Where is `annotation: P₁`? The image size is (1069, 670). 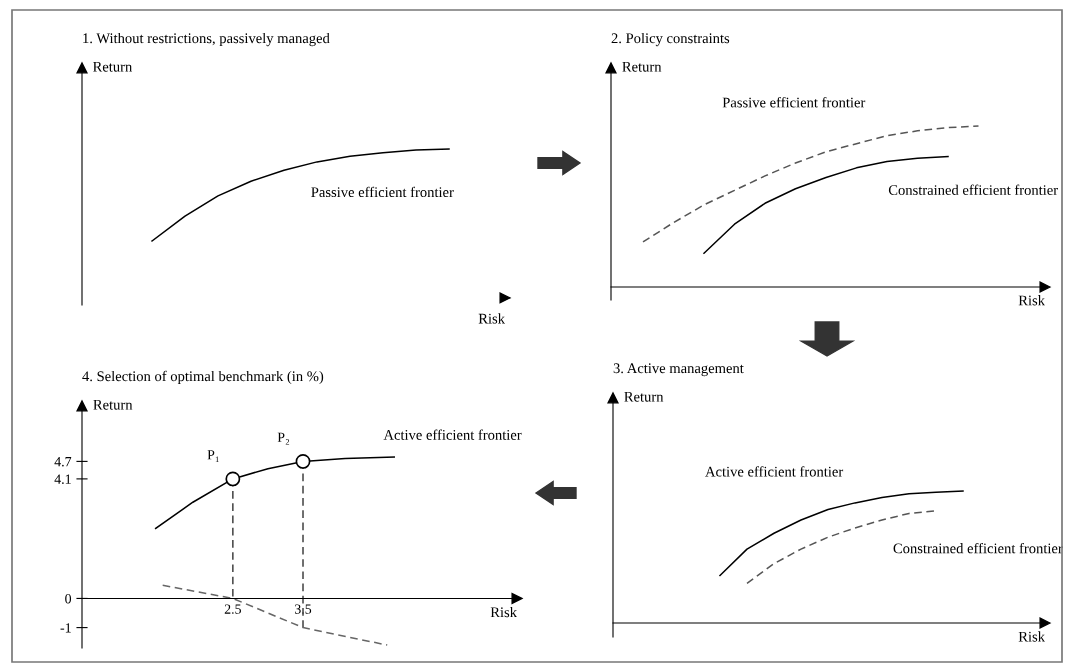 annotation: P₁ is located at coordinates (213, 456).